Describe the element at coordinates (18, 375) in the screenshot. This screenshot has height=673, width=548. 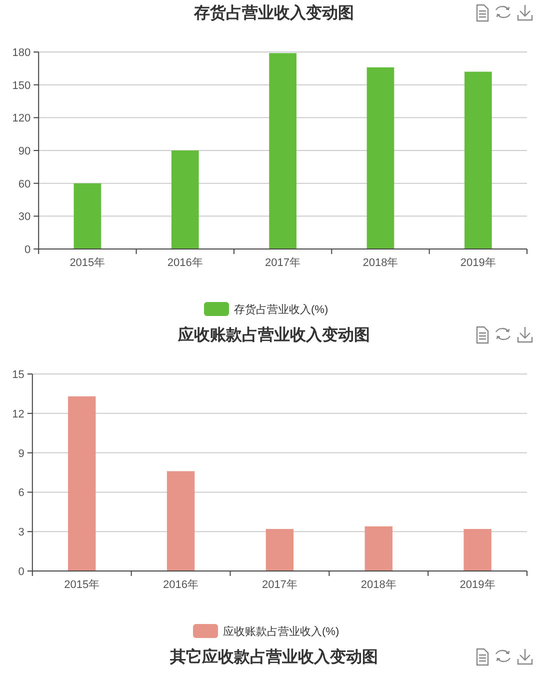
I see `y-tick-label: 15` at that location.